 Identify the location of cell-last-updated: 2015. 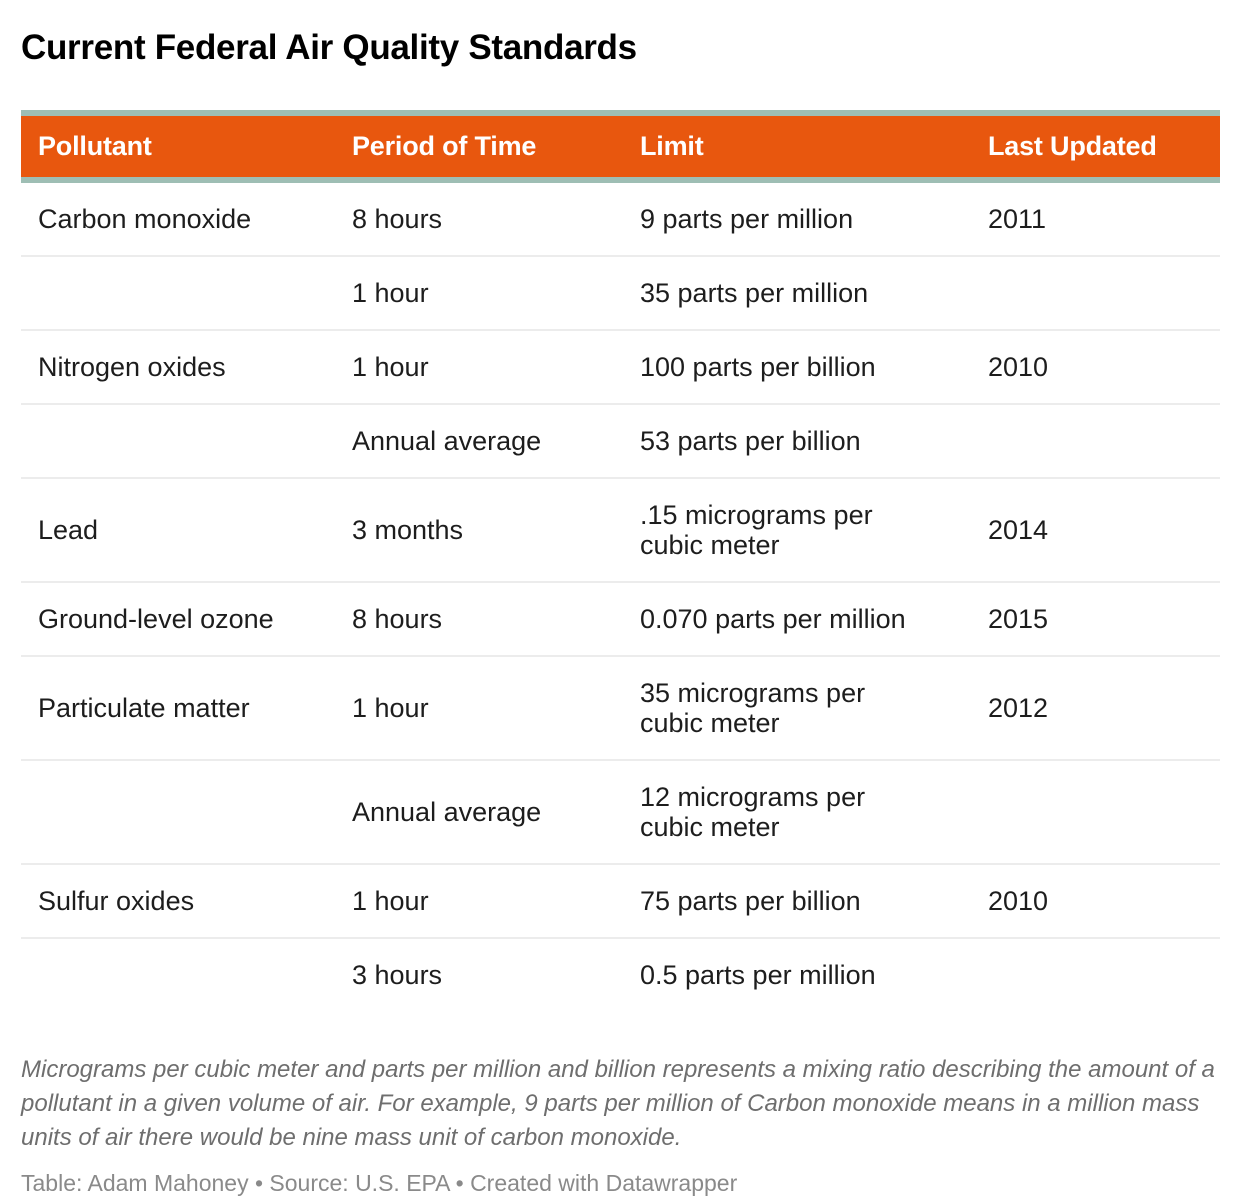
(1095, 618).